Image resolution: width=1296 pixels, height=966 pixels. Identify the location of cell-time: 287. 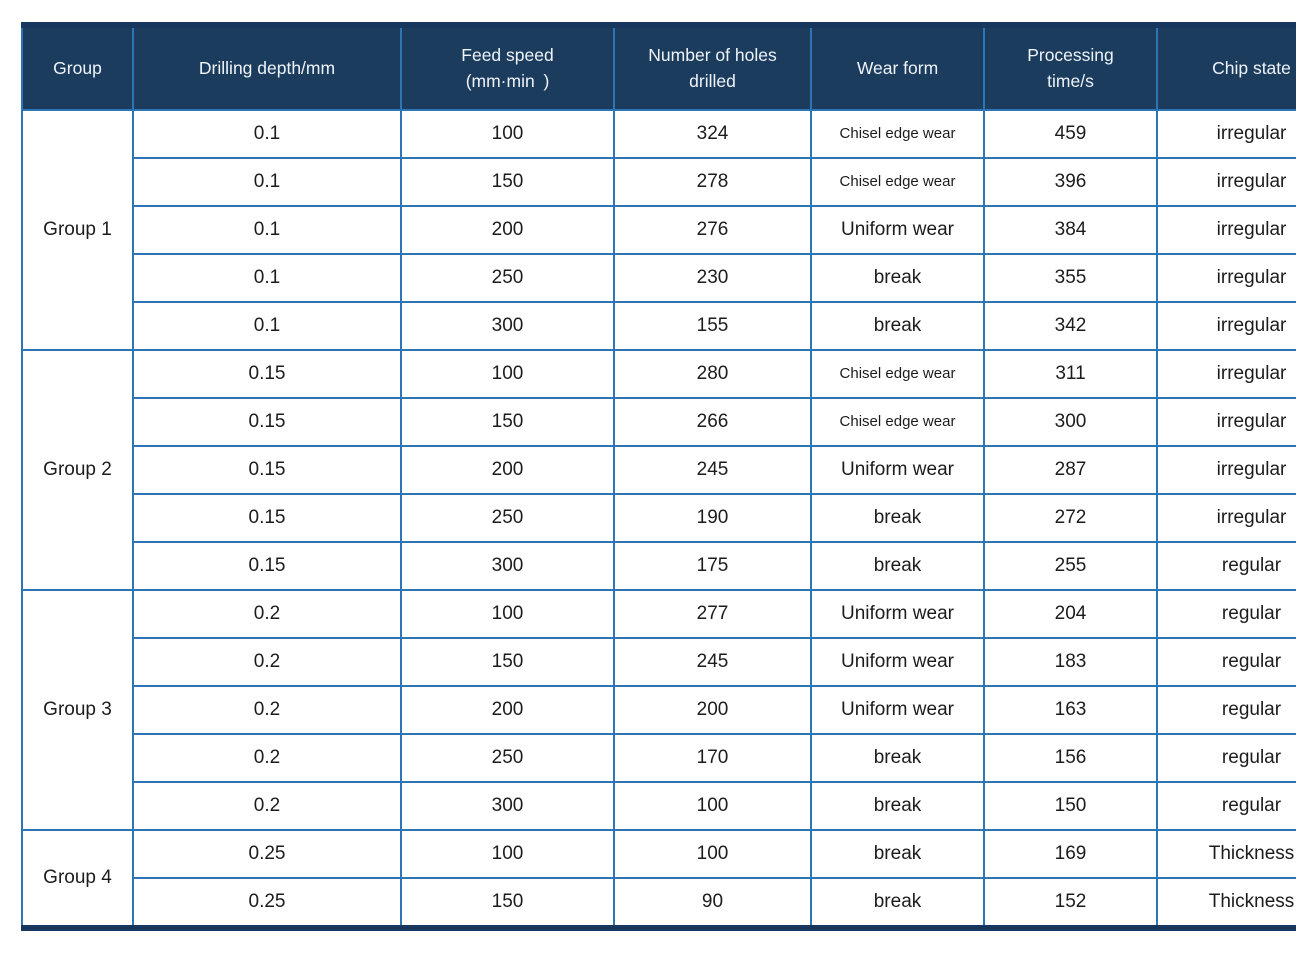
(1070, 470).